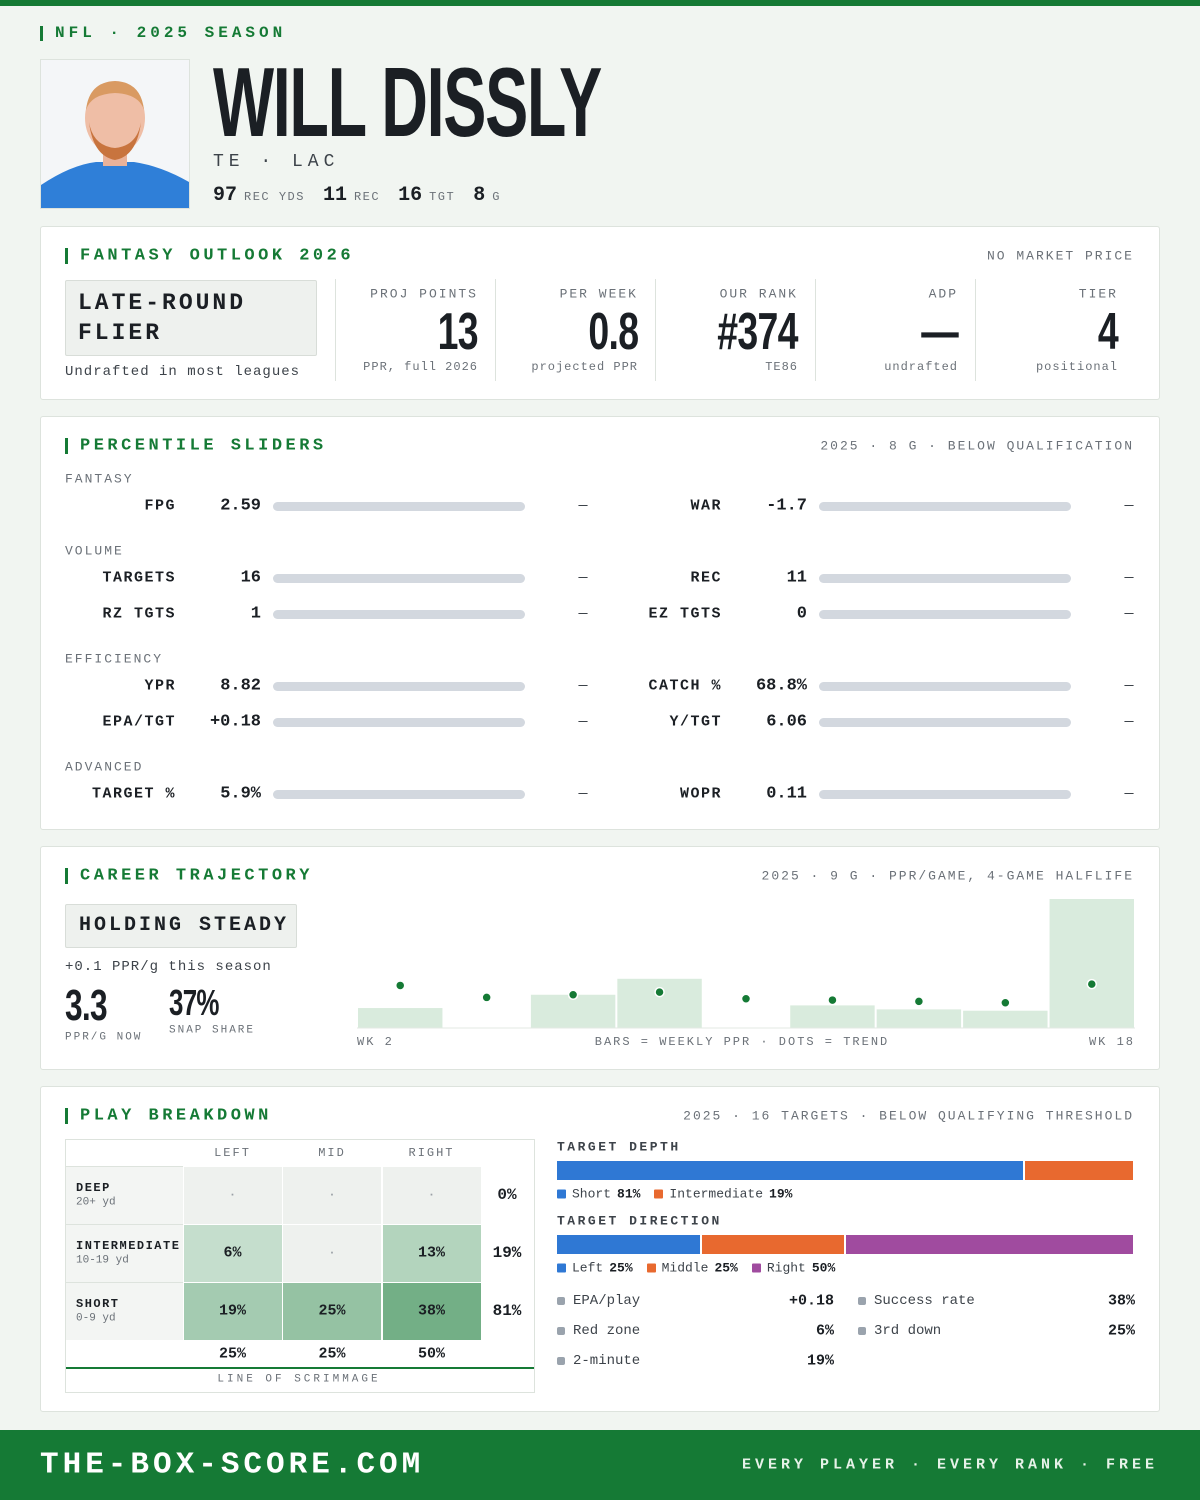  Describe the element at coordinates (949, 1465) in the screenshot. I see `tagline: EVERY PLAYER · EVERY RANK · FREE` at that location.